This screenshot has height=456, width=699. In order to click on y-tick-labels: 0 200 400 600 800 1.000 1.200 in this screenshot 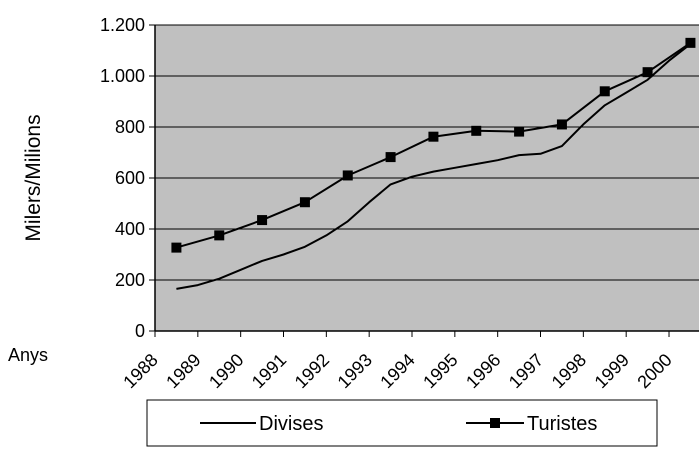, I will do `click(122, 178)`.